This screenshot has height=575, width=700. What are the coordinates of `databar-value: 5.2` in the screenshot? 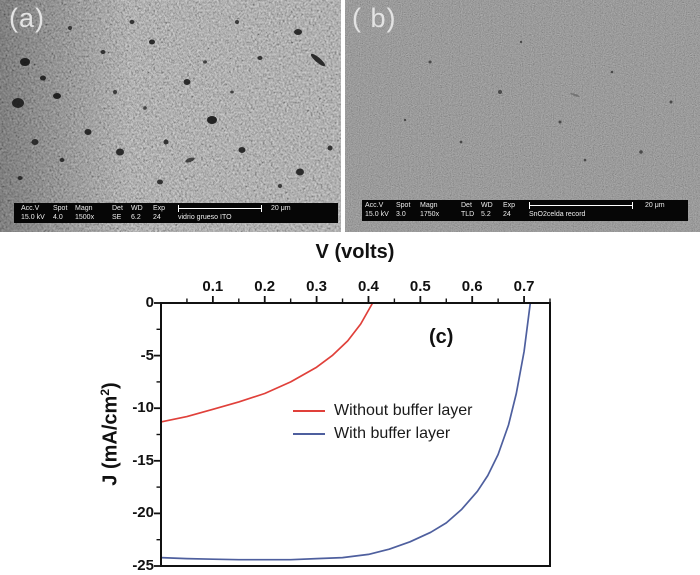 It's located at (486, 214).